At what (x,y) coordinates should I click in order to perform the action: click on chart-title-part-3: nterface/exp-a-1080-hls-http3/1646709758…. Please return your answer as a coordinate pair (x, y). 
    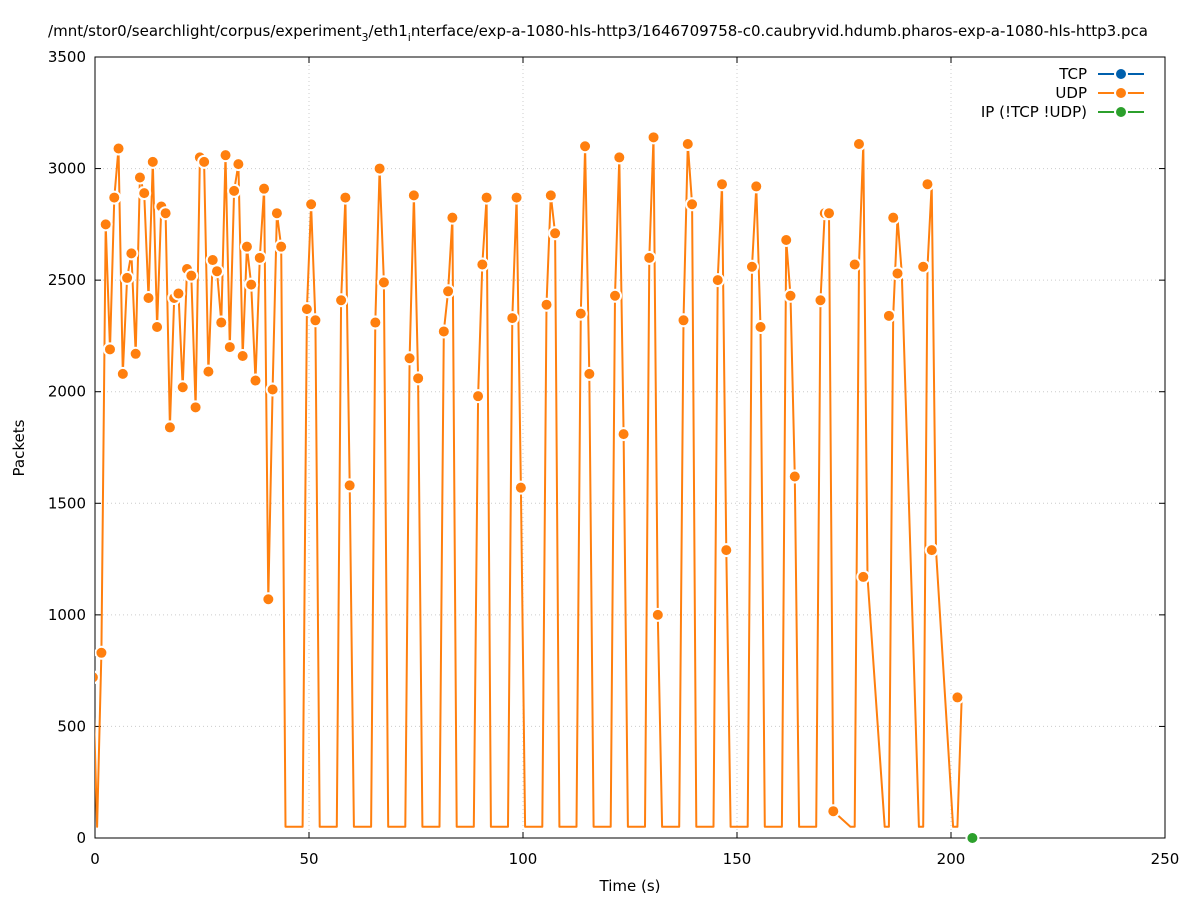
    Looking at the image, I should click on (779, 31).